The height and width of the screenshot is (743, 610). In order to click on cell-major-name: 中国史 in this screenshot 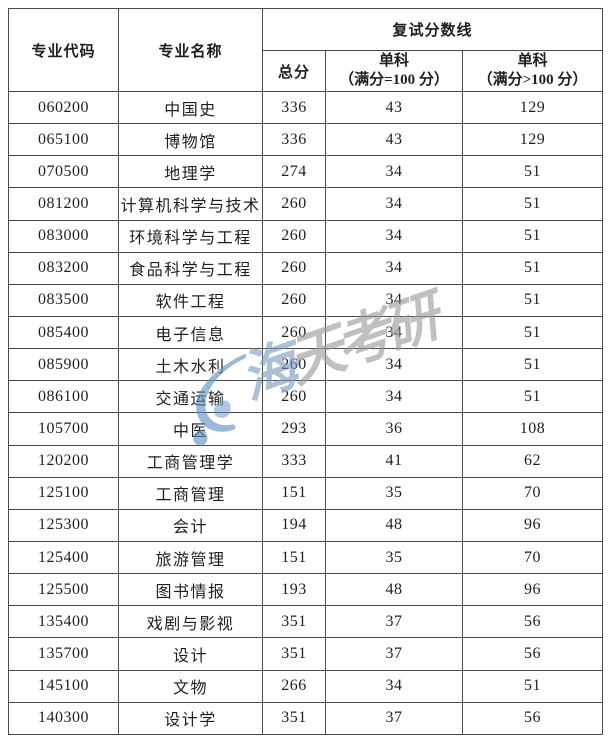, I will do `click(190, 107)`.